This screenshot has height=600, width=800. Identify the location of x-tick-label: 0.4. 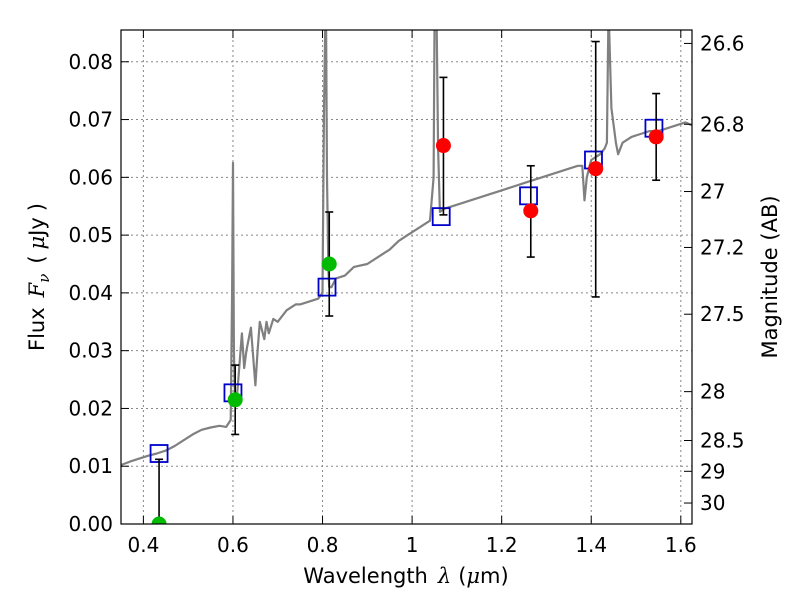
(143, 545).